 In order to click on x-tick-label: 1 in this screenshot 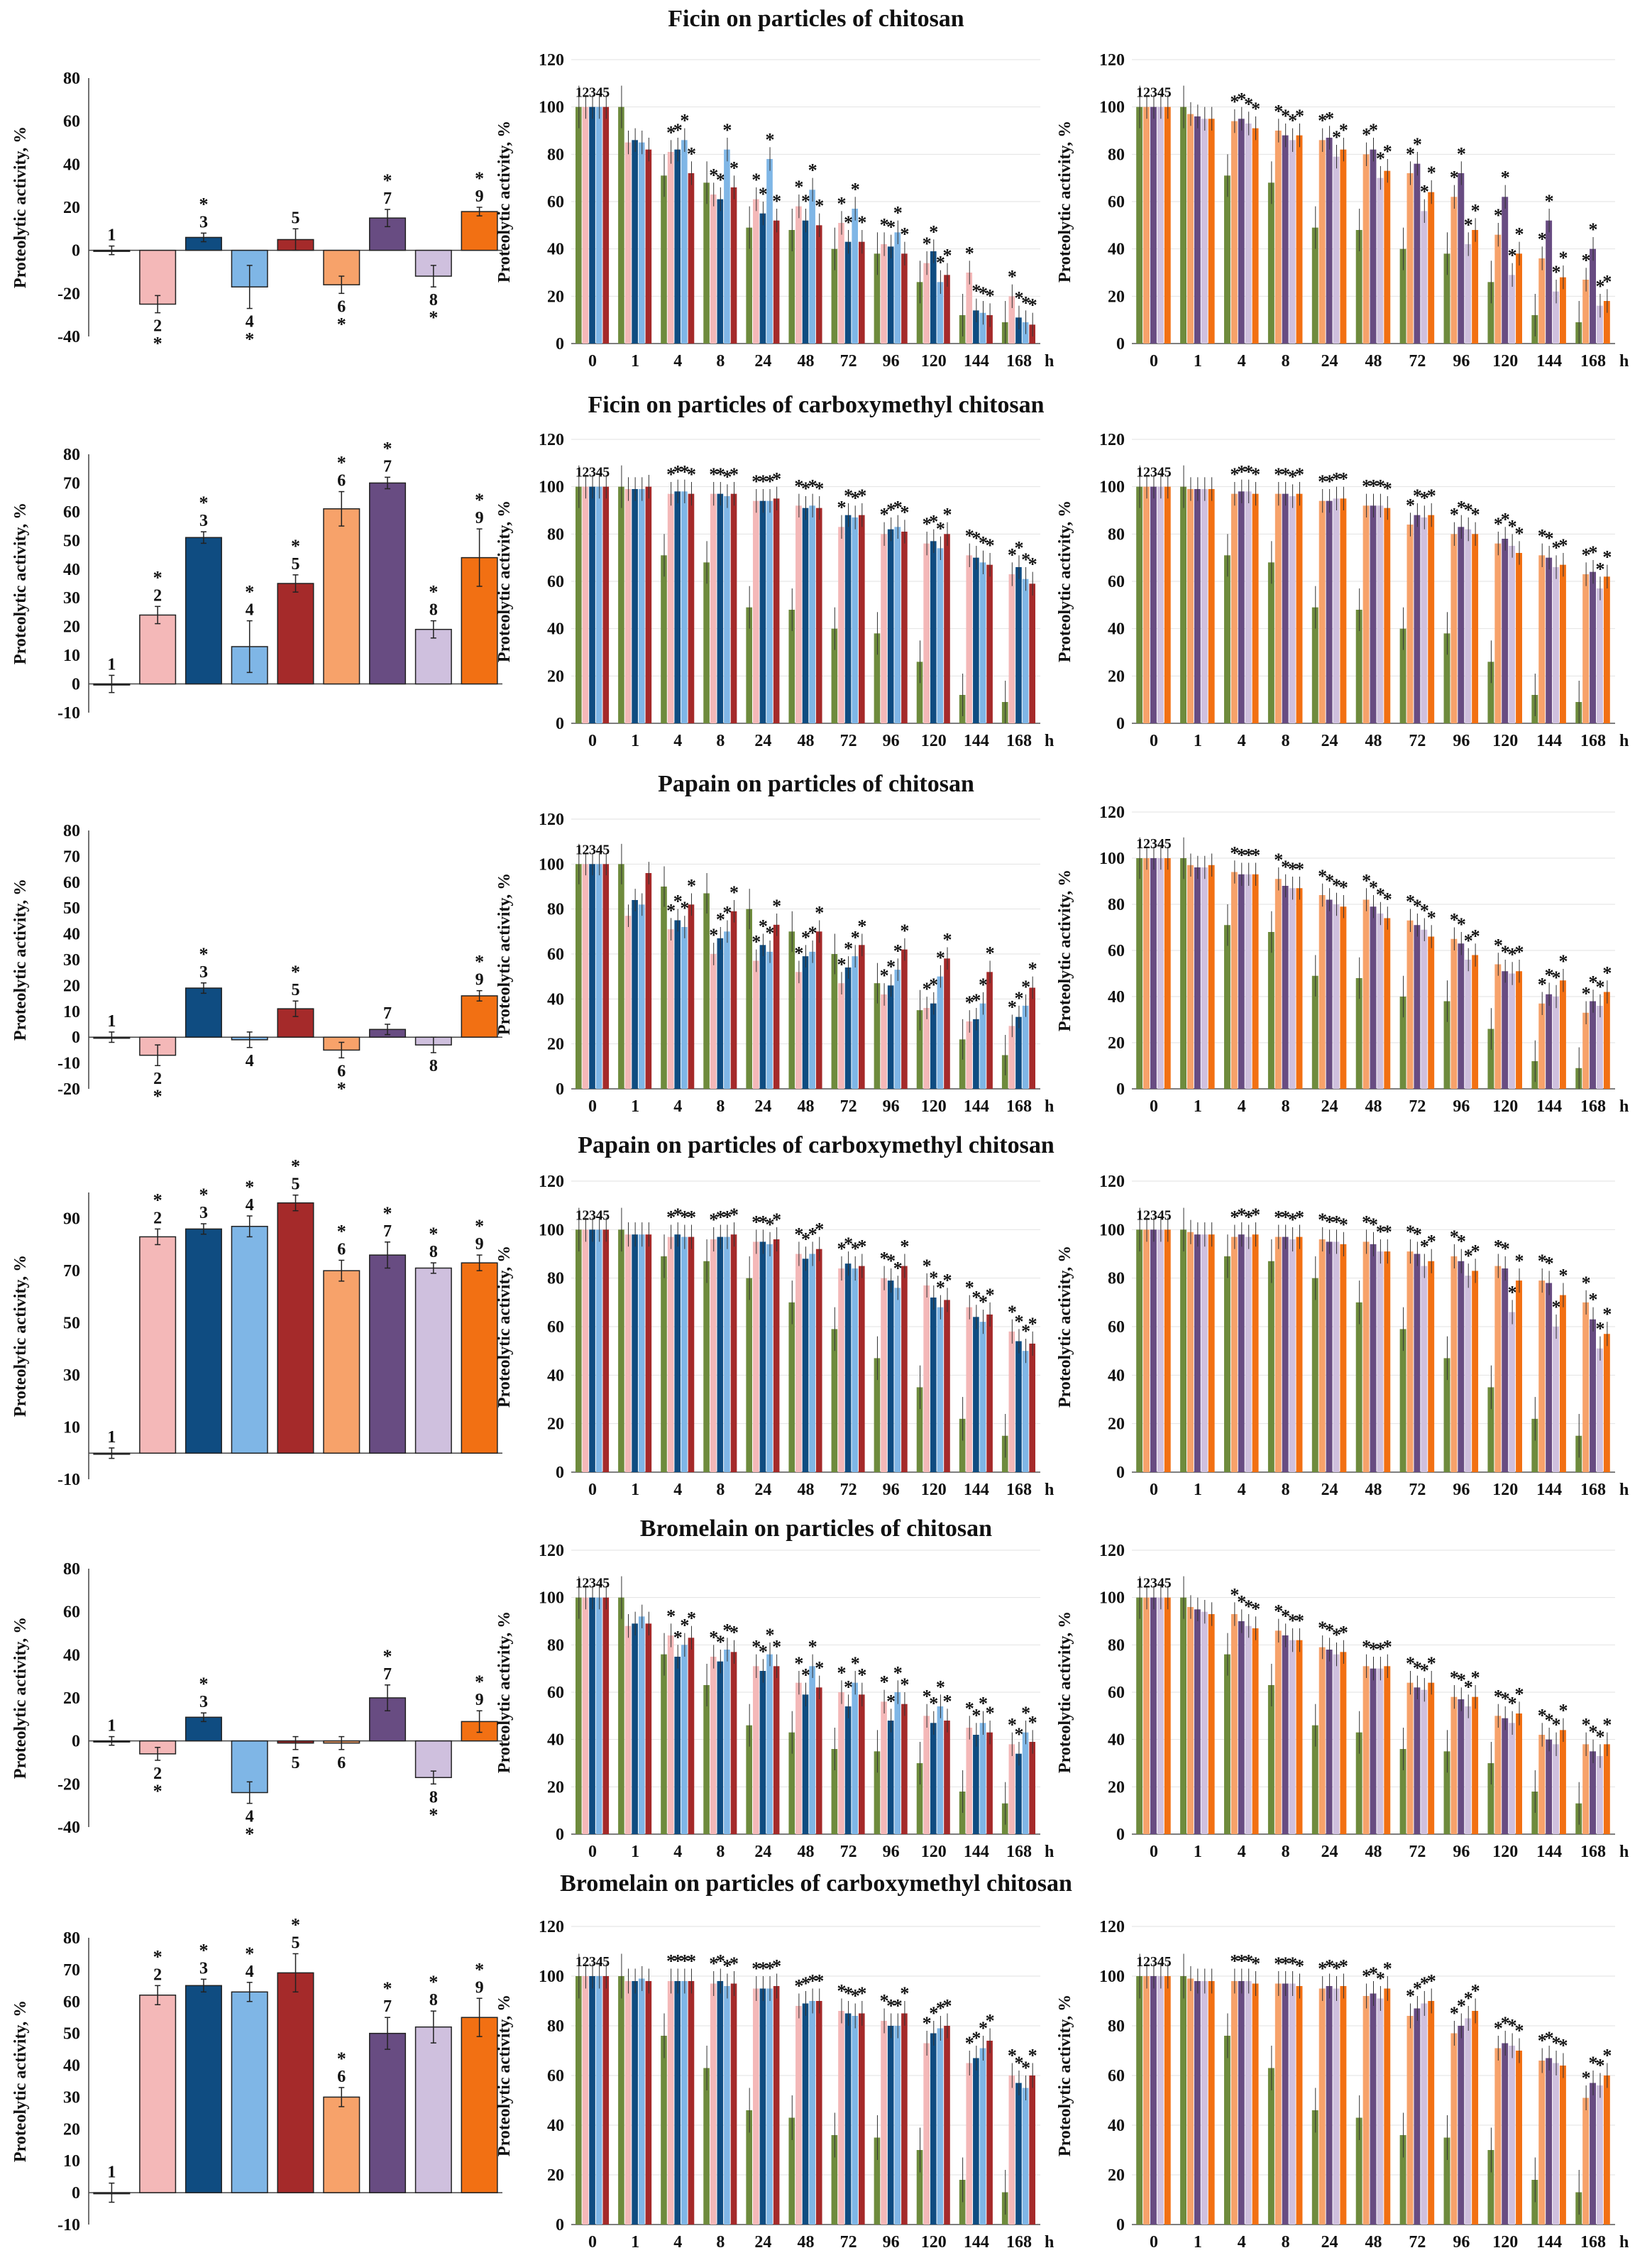, I will do `click(1198, 1490)`.